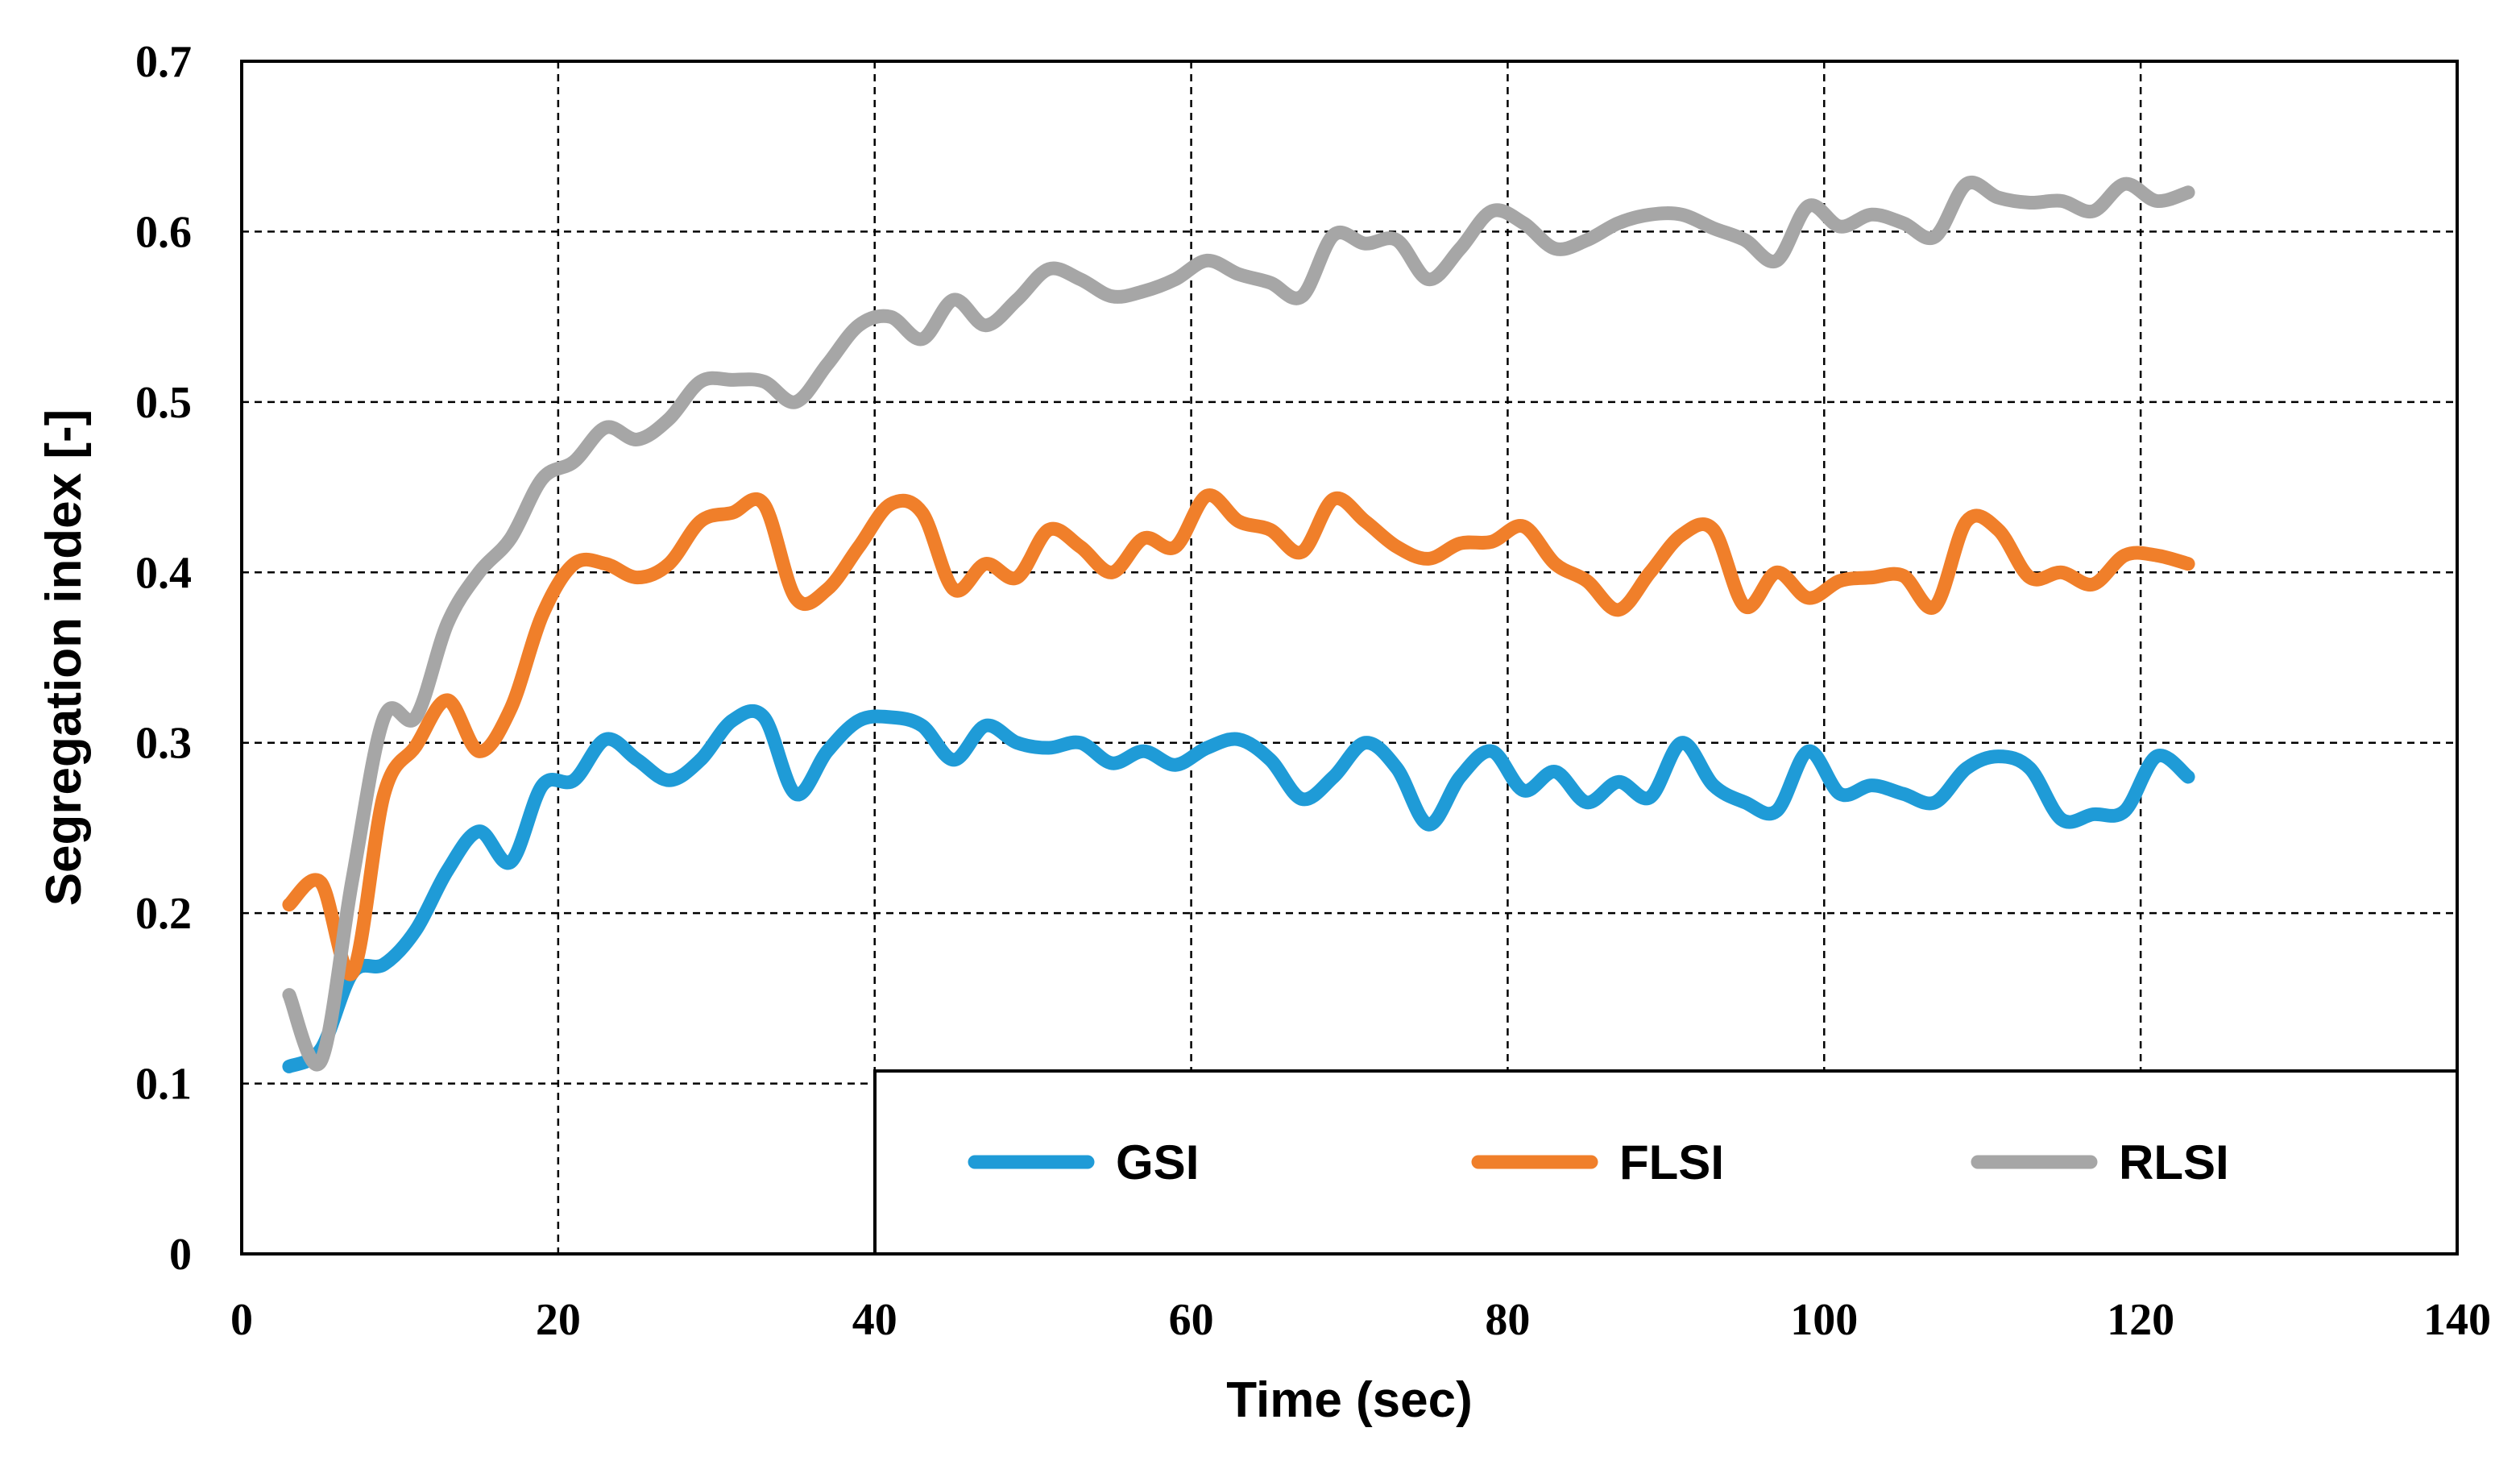 The height and width of the screenshot is (1461, 2520). Describe the element at coordinates (875, 1320) in the screenshot. I see `x-tick-label: 40` at that location.